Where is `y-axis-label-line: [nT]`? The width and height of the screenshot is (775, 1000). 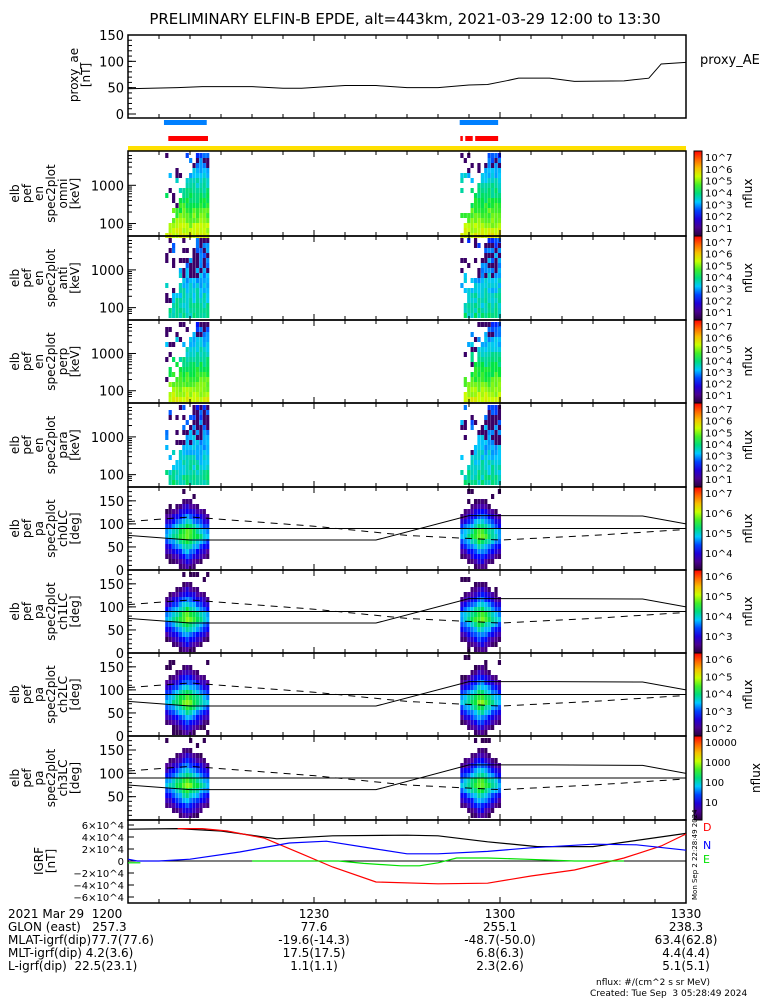 y-axis-label-line: [nT] is located at coordinates (51, 861).